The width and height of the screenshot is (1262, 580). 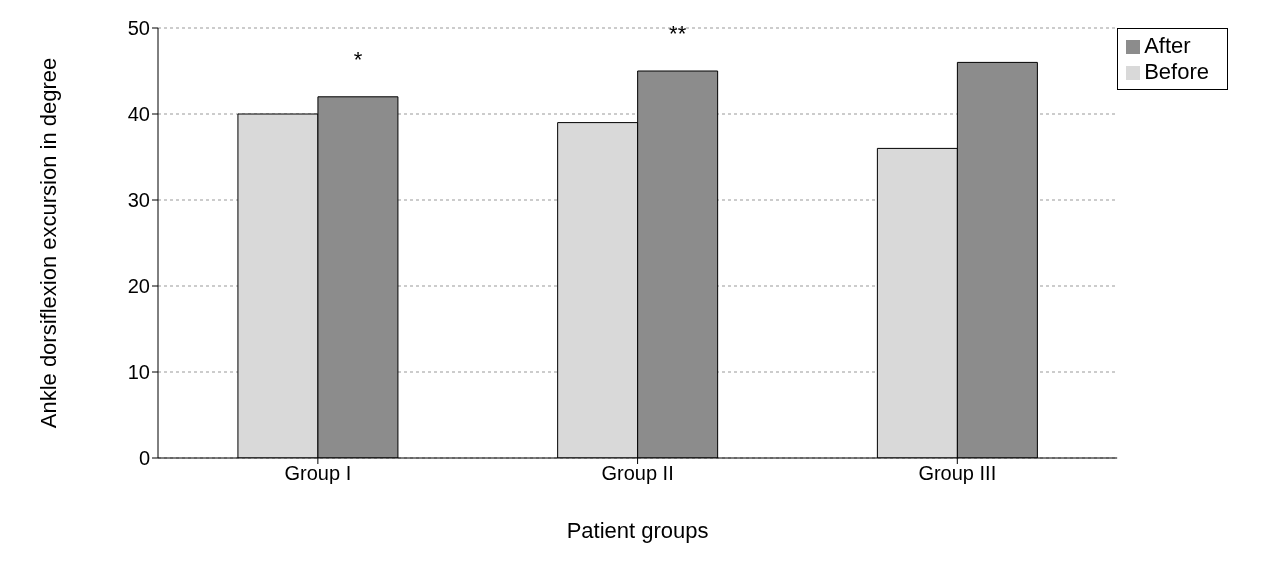 What do you see at coordinates (144, 458) in the screenshot?
I see `y-tick-label: 0` at bounding box center [144, 458].